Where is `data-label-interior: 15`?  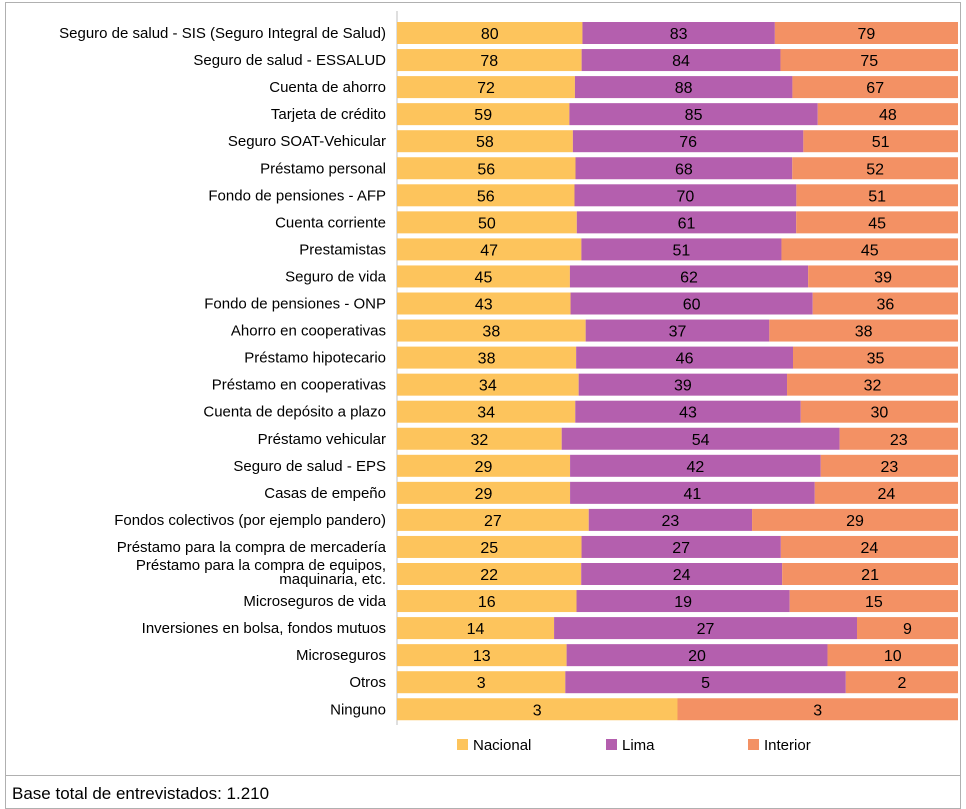 data-label-interior: 15 is located at coordinates (874, 602).